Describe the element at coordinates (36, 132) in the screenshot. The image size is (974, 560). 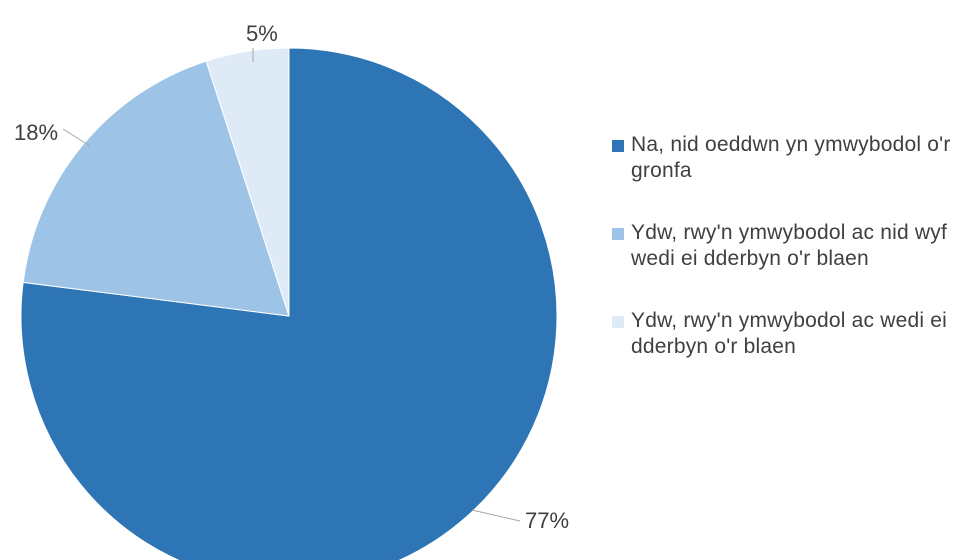
I see `data-label-slice-2: 18%` at that location.